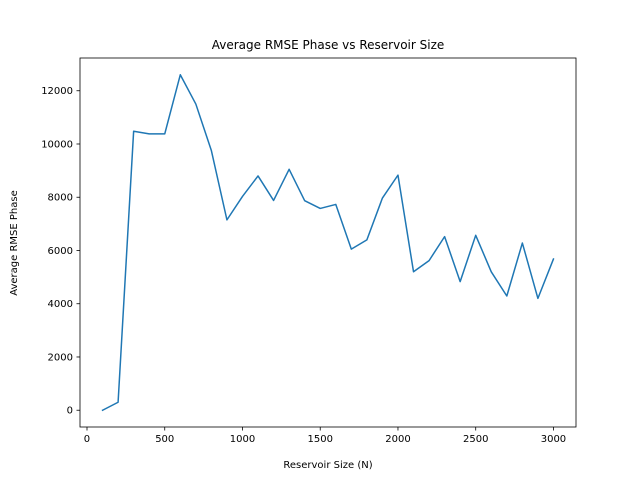 The image size is (640, 480). What do you see at coordinates (475, 439) in the screenshot?
I see `x-tick-label: 2500` at bounding box center [475, 439].